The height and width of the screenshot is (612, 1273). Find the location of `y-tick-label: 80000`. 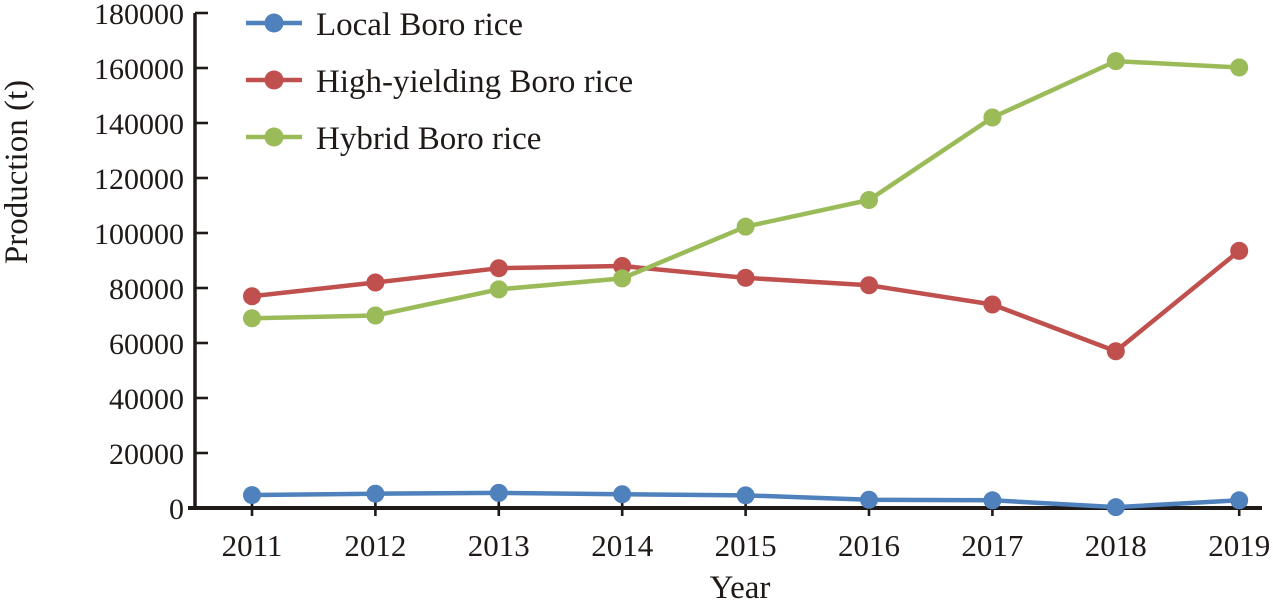

y-tick-label: 80000 is located at coordinates (146, 289).